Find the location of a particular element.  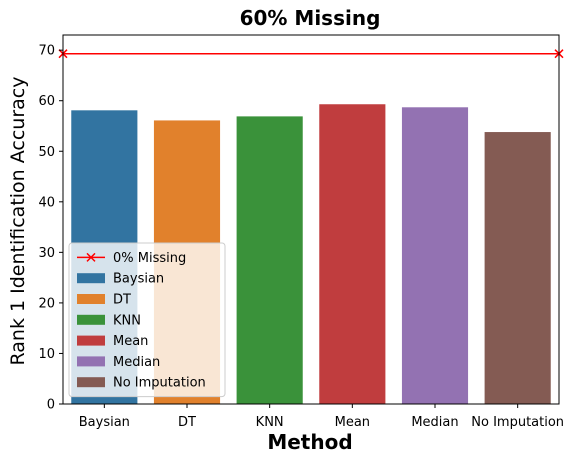

legend-swatch-baysian is located at coordinates (91, 278).